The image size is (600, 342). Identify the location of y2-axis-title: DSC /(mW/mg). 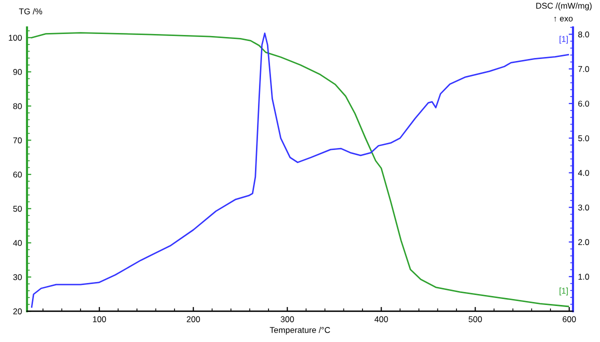
(564, 6).